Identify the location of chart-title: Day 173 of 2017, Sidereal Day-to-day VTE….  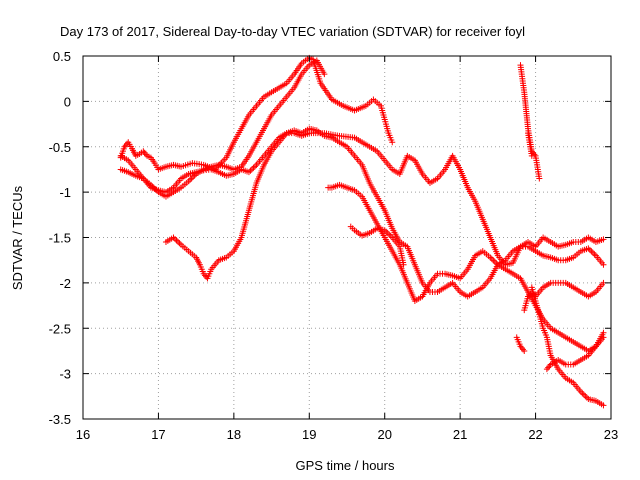
(292, 31).